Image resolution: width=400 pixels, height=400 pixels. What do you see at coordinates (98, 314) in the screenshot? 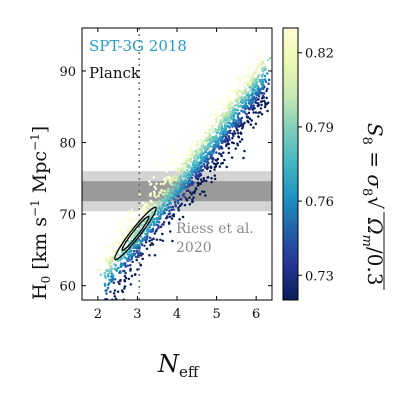
I see `x-tick-label: 2` at bounding box center [98, 314].